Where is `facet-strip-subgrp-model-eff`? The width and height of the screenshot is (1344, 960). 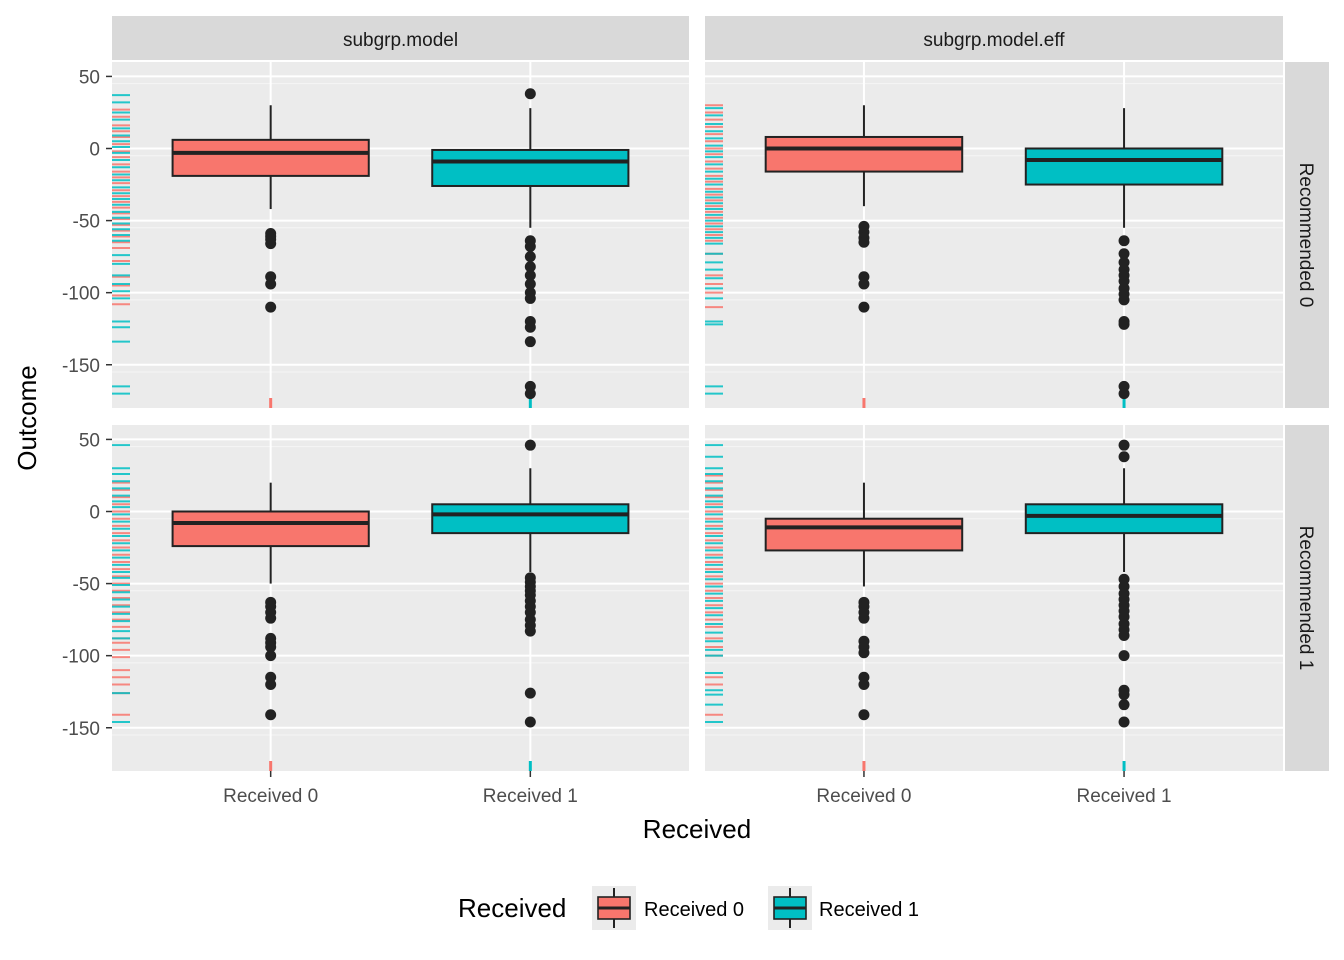 facet-strip-subgrp-model-eff is located at coordinates (994, 38).